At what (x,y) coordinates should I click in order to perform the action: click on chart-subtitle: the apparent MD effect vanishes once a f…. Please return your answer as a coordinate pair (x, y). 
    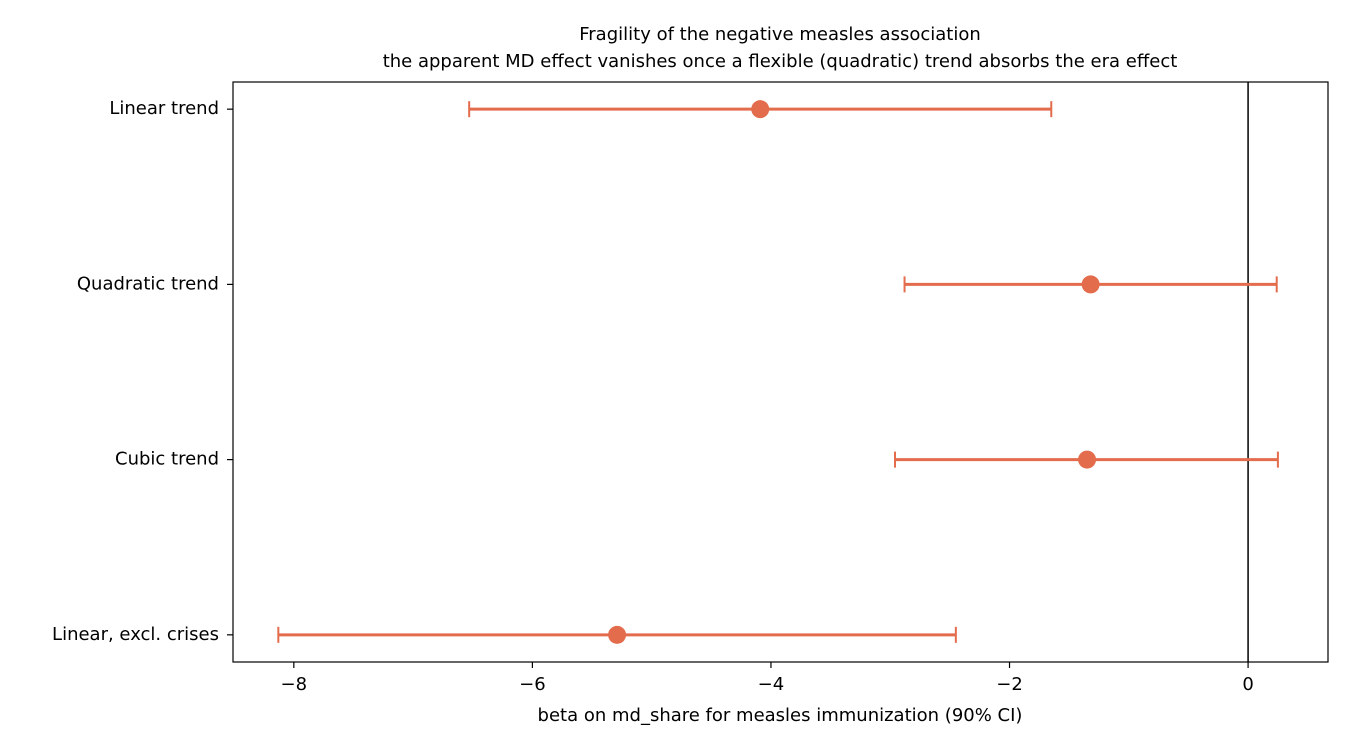
    Looking at the image, I should click on (780, 61).